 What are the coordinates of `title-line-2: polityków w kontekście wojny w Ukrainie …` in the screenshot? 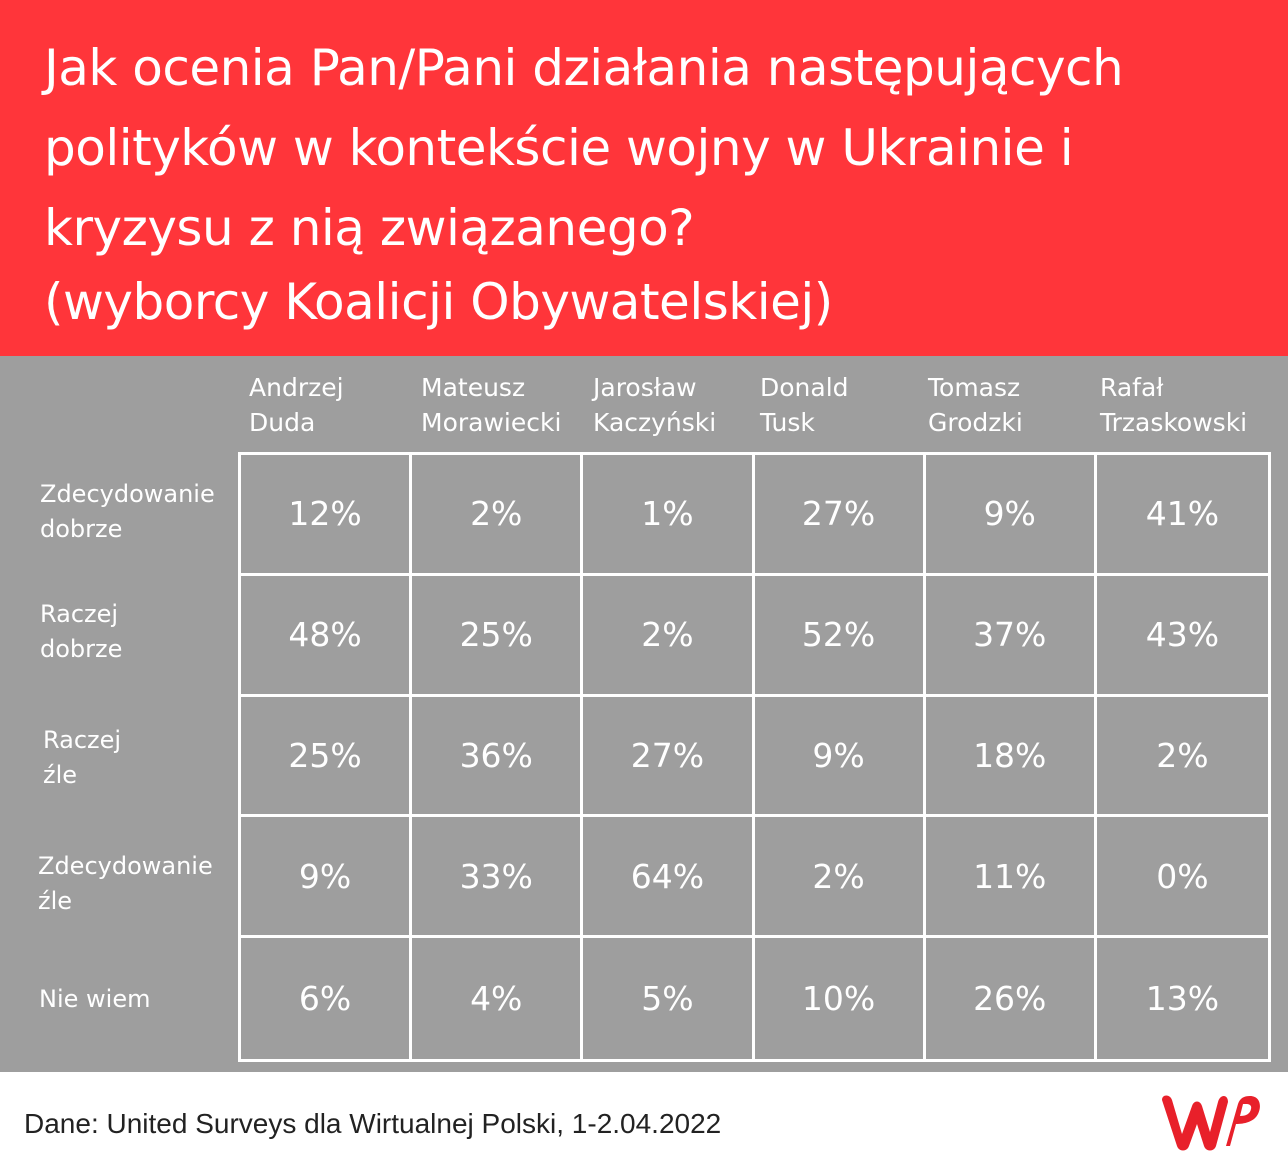 It's located at (559, 148).